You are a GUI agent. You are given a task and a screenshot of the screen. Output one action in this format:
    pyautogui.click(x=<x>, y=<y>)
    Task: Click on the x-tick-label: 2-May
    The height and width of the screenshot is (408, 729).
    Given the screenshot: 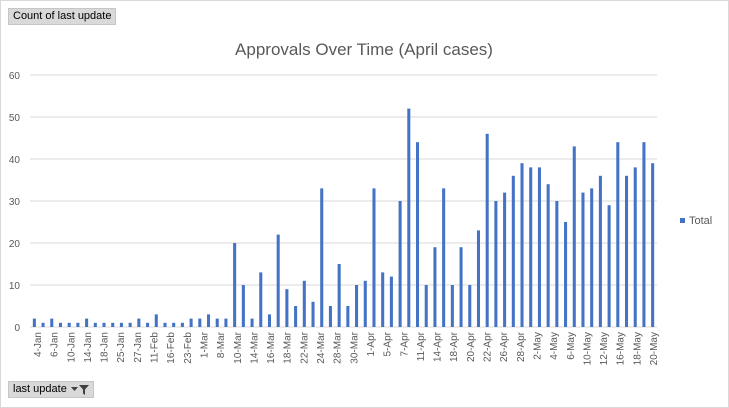 What is the action you would take?
    pyautogui.click(x=537, y=346)
    